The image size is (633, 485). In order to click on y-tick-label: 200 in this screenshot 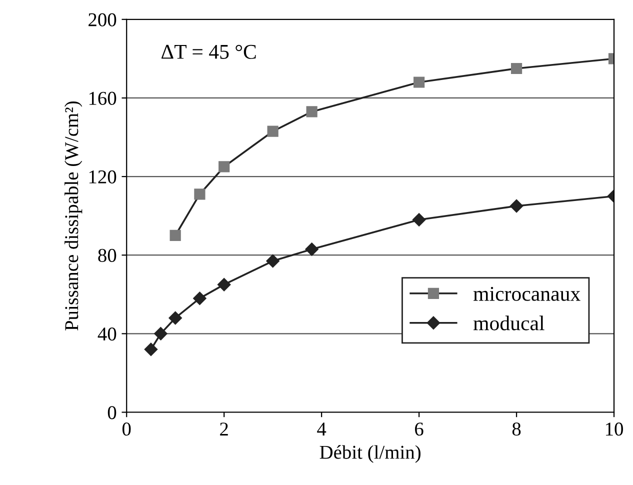, I will do `click(102, 19)`.